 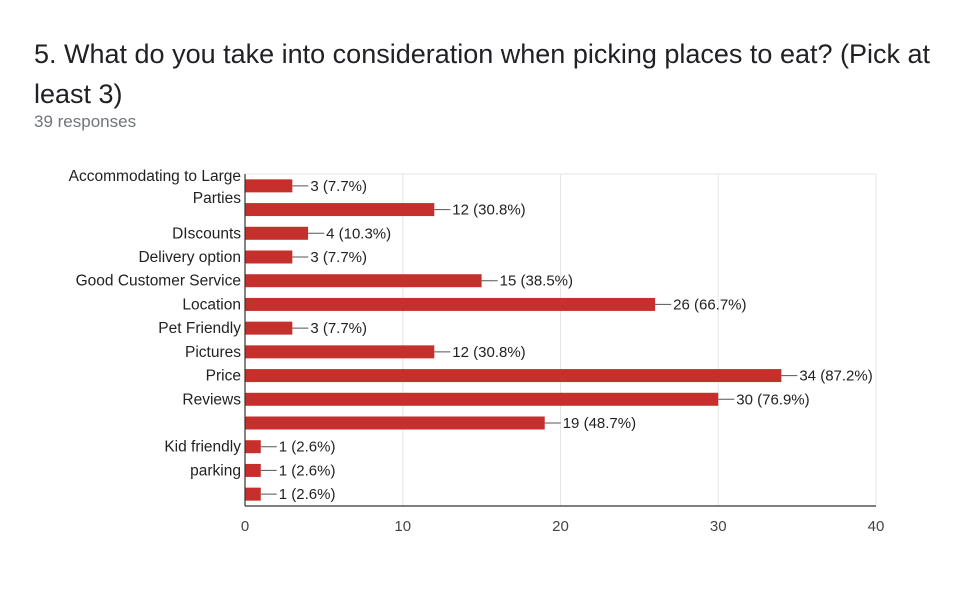 What do you see at coordinates (536, 281) in the screenshot?
I see `data-label-4: 15 (38.5%)` at bounding box center [536, 281].